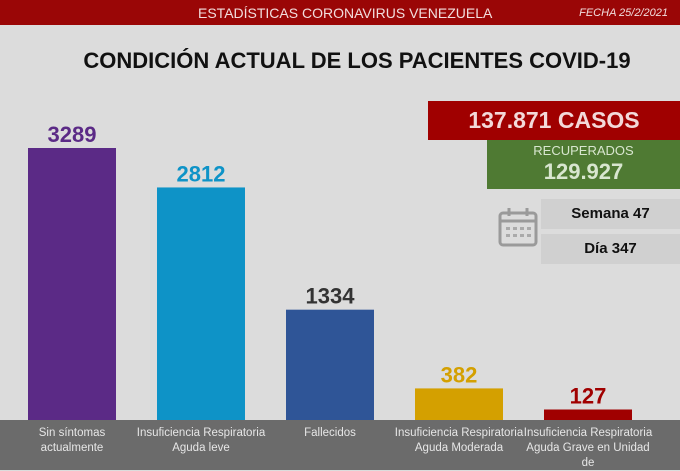  I want to click on recovered-box: RECUPERADOS 129.927, so click(583, 164).